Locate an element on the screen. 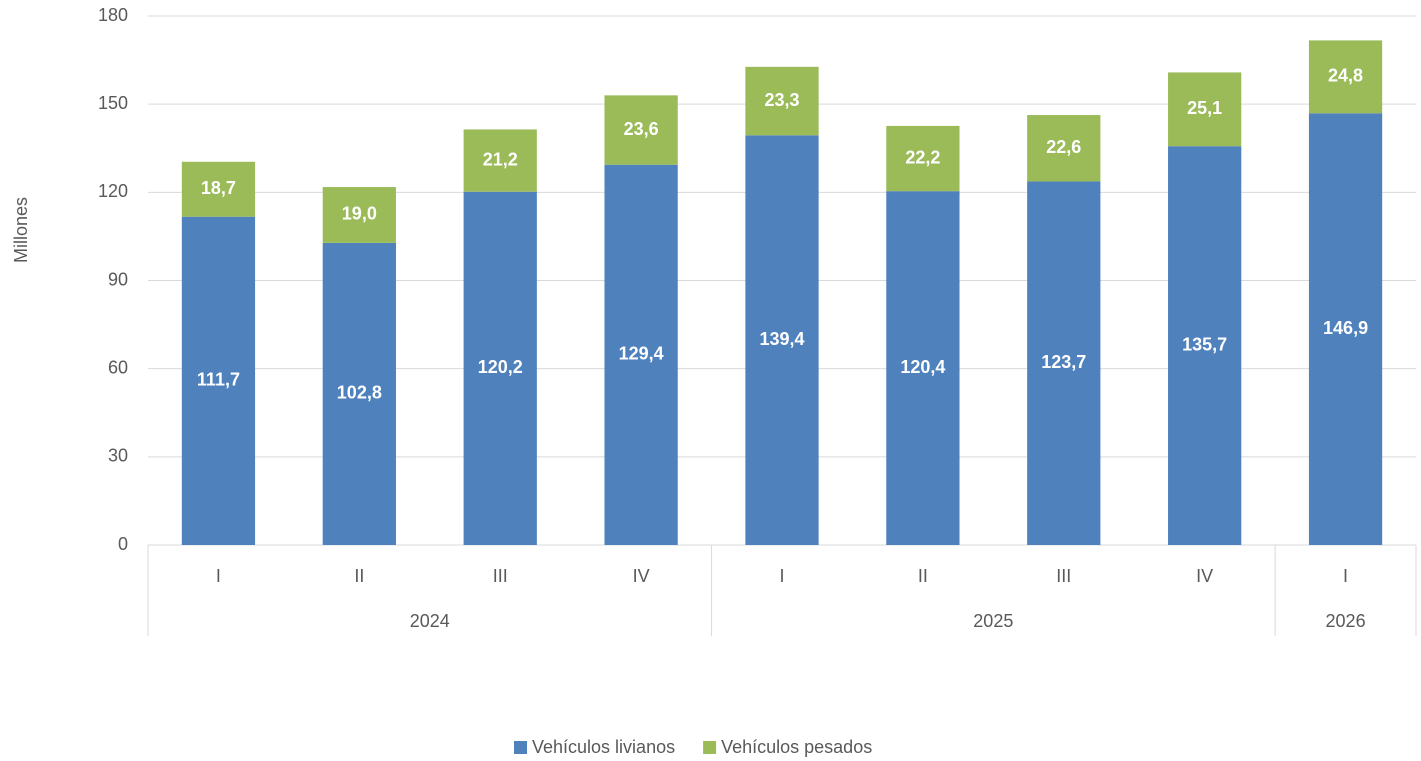 The height and width of the screenshot is (761, 1421). value-label: 25,1 is located at coordinates (1204, 108).